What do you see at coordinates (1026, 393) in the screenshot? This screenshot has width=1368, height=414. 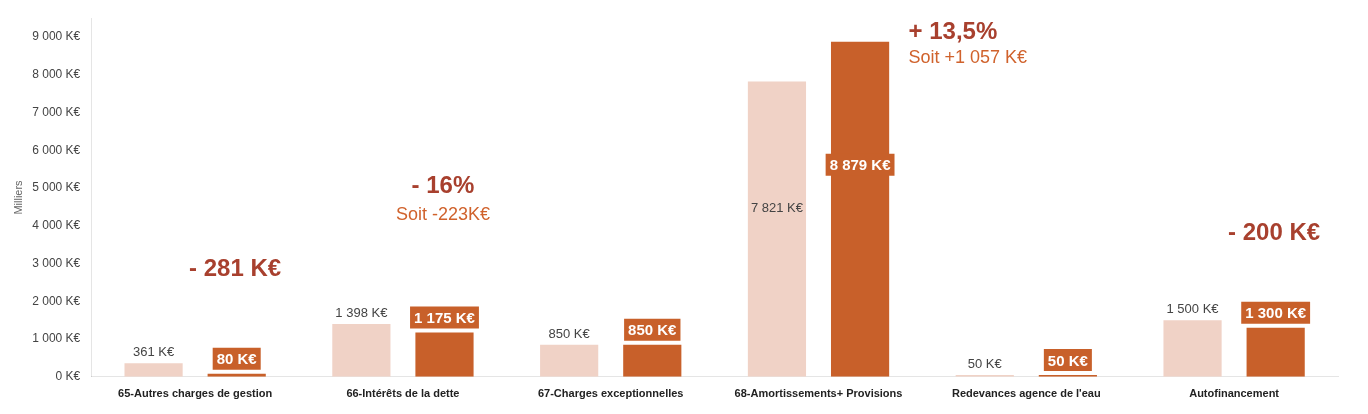 I see `x-tick-label: Redevances agence de l'eau` at bounding box center [1026, 393].